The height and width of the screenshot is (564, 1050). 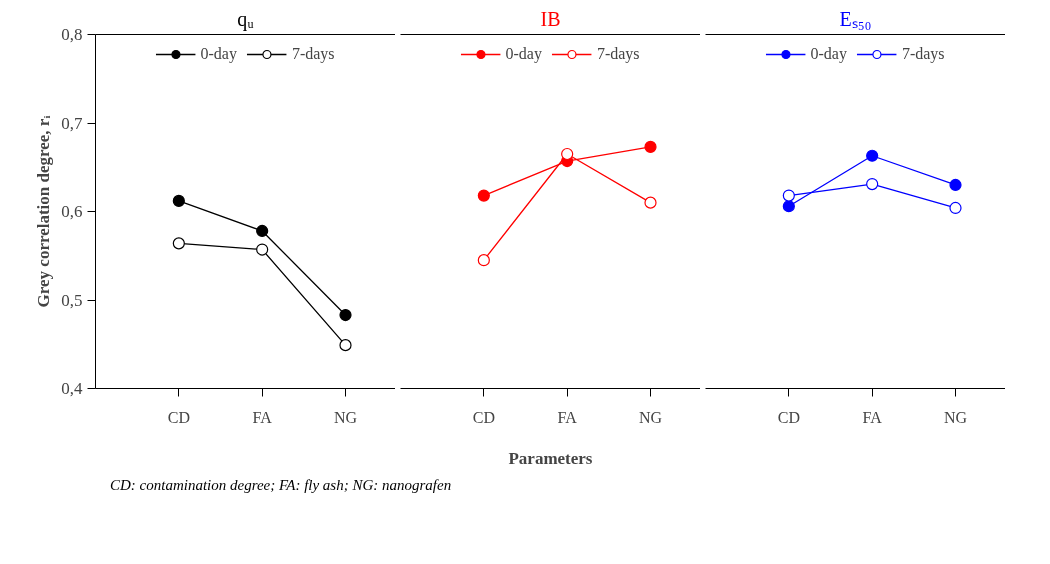 What do you see at coordinates (72, 34) in the screenshot?
I see `y-tick-label: 0,8` at bounding box center [72, 34].